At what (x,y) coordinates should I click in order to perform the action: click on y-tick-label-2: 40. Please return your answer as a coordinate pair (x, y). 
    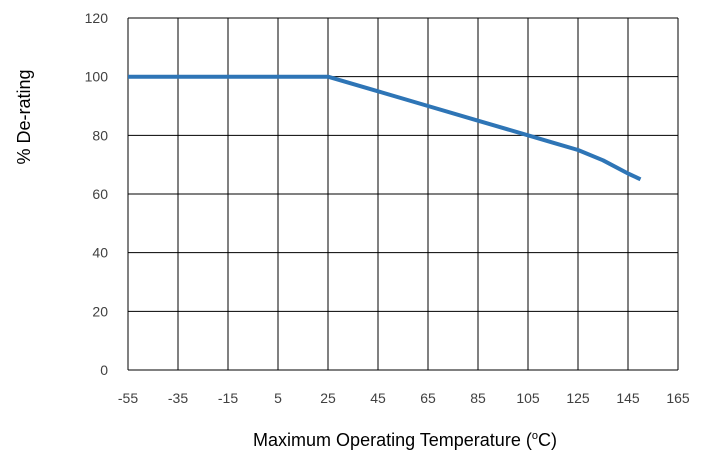
    Looking at the image, I should click on (100, 253).